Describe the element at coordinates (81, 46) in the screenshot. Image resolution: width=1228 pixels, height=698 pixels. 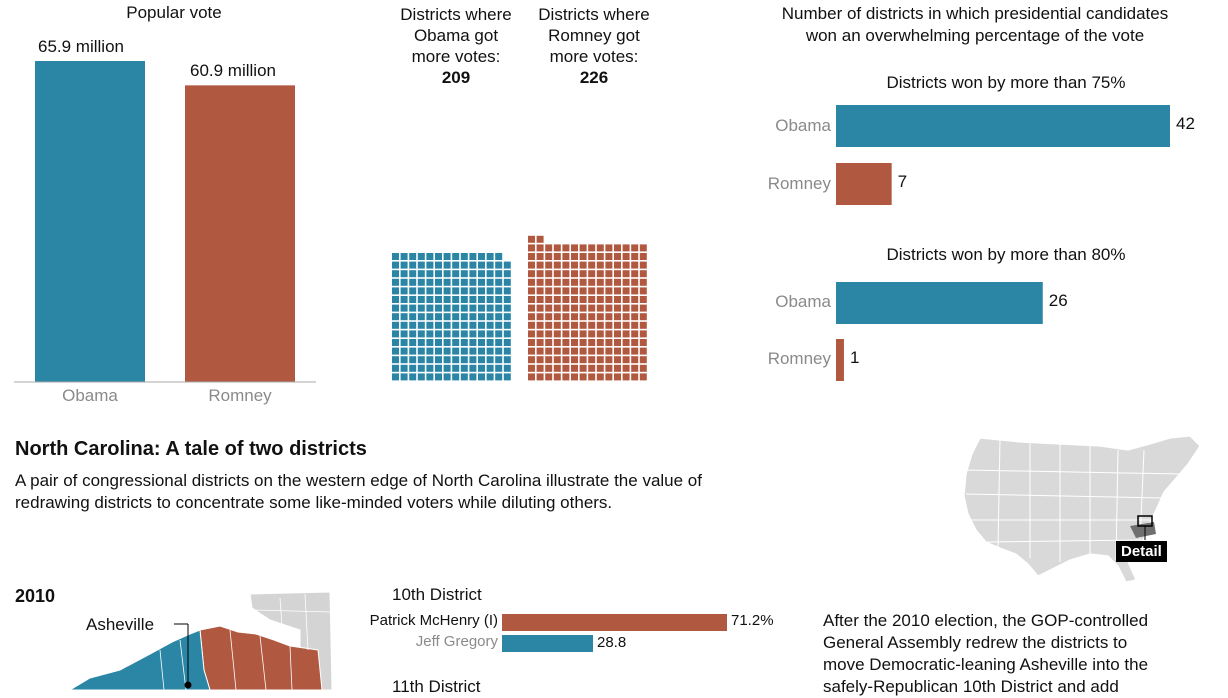
I see `obama-popular-value: 65.9 million` at that location.